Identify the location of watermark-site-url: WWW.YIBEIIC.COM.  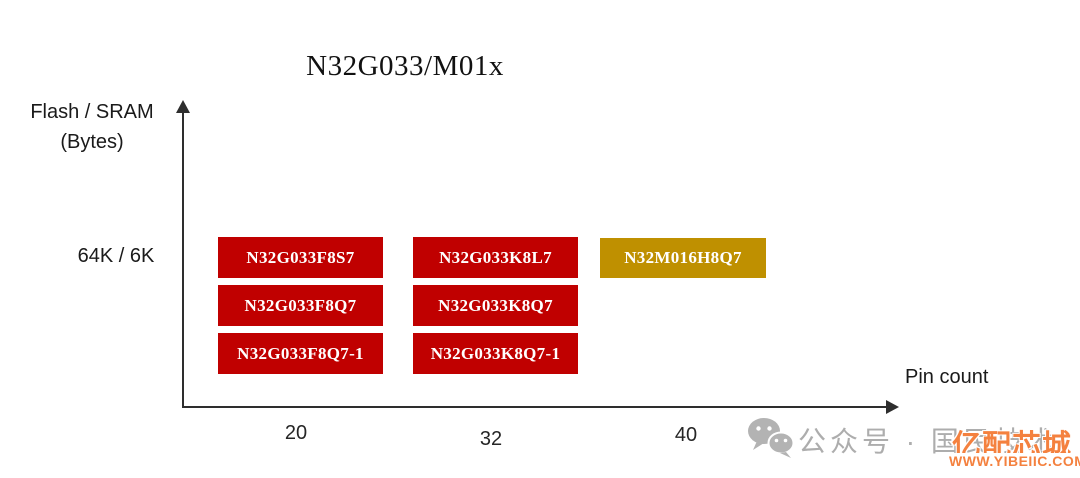
(1014, 461).